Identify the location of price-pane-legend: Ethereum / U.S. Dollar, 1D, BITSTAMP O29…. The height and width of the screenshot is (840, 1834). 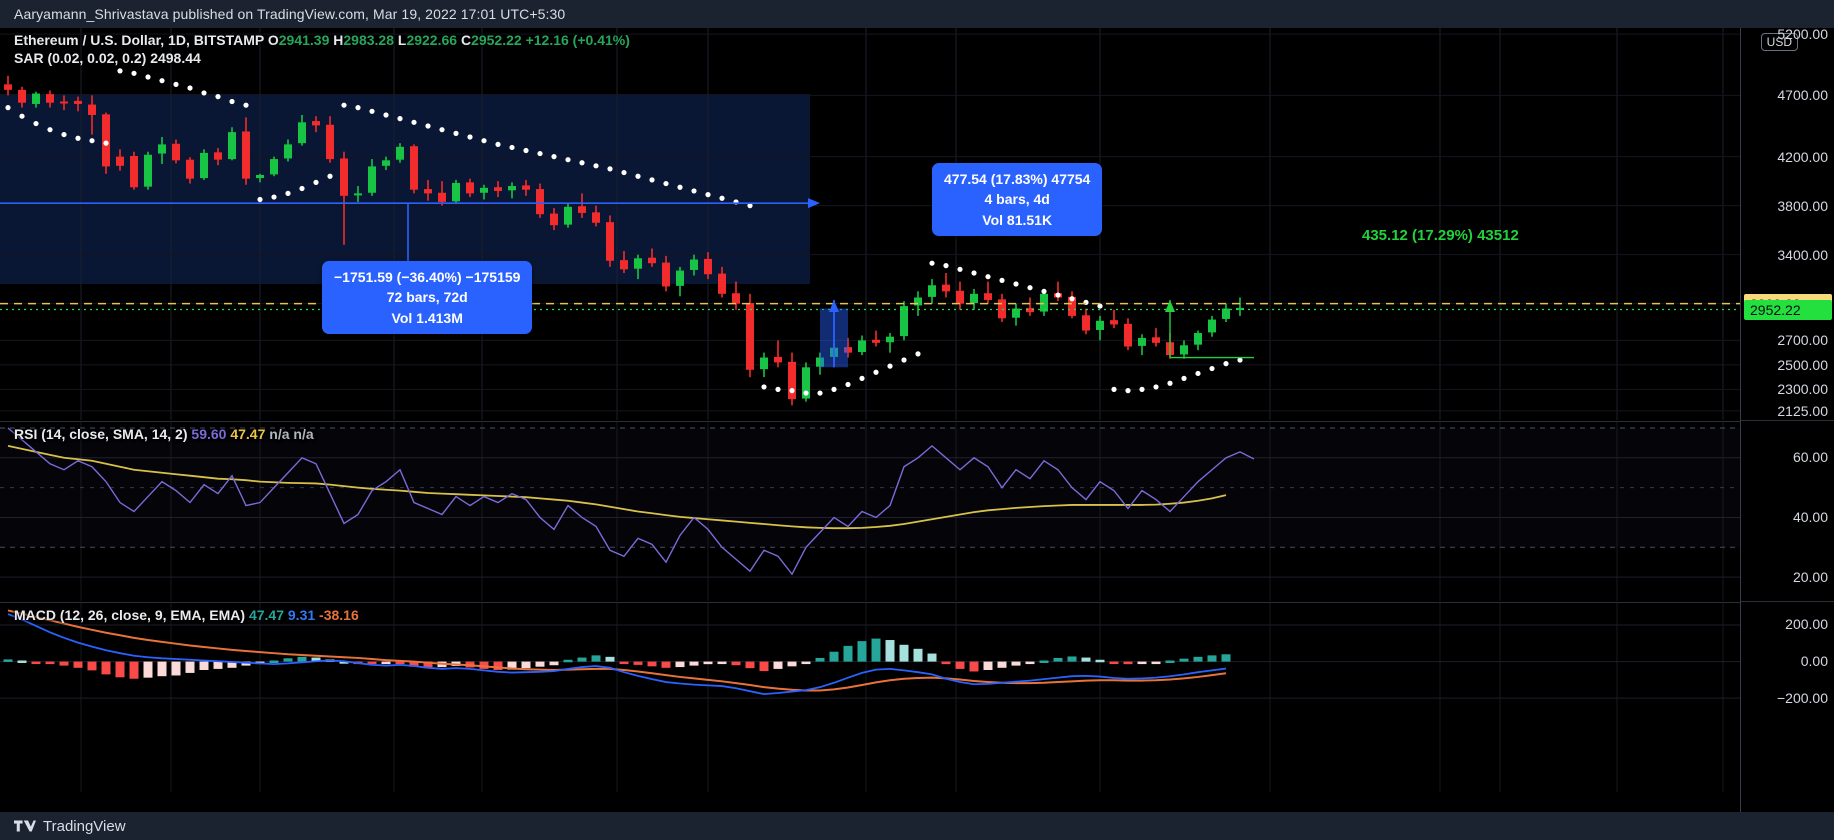
(322, 49).